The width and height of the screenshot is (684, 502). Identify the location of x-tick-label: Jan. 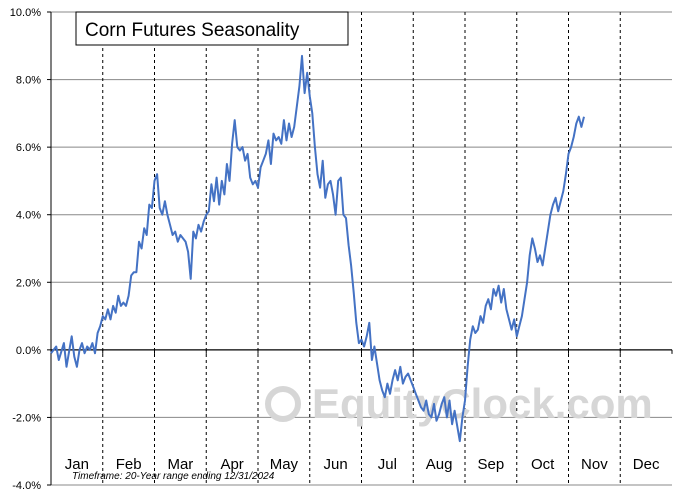
(77, 464).